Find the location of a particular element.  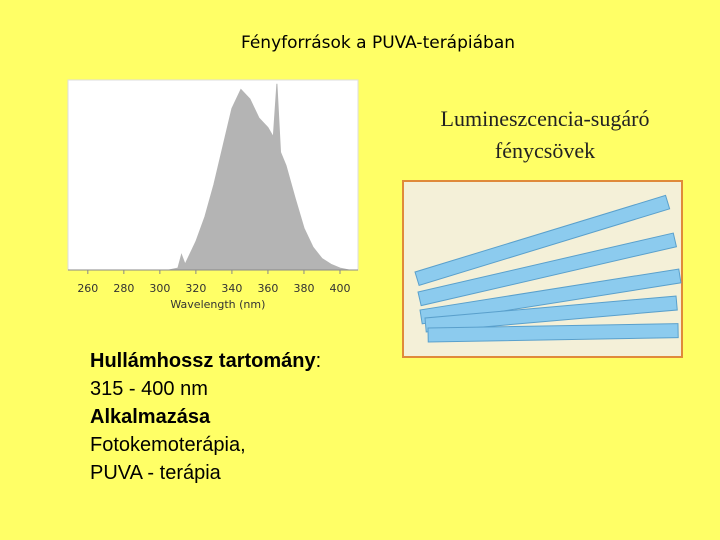

spectrum-area is located at coordinates (259, 177).